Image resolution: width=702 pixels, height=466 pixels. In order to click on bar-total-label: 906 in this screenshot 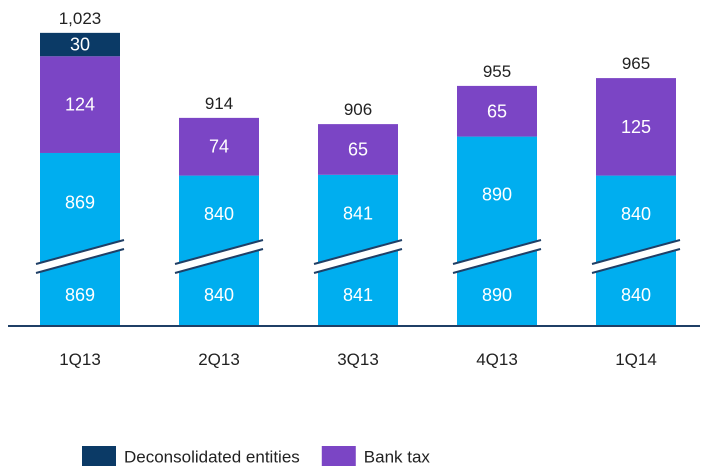, I will do `click(358, 109)`.